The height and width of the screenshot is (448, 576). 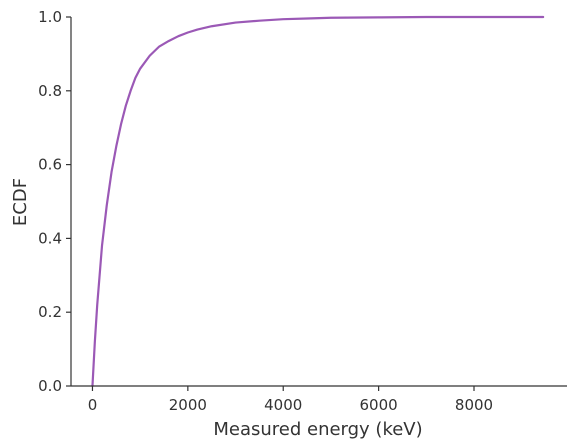 I want to click on x-tick-label: 8000, so click(x=474, y=405).